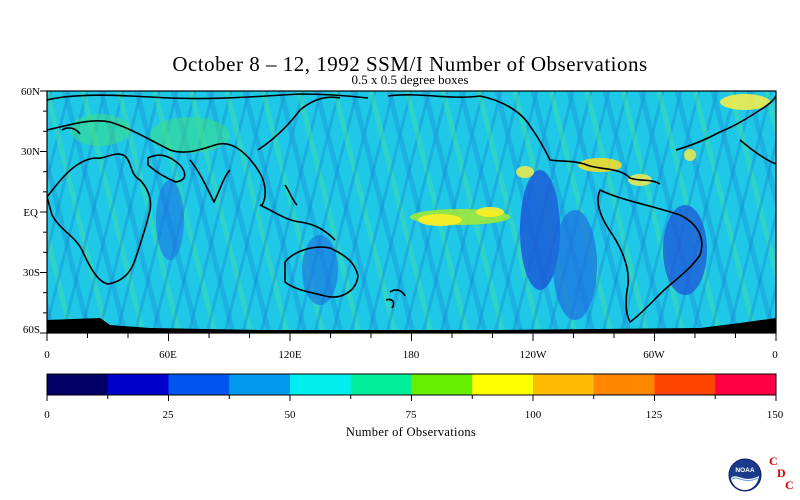 The image size is (800, 500). Describe the element at coordinates (299, 123) in the screenshot. I see `east-asia-coast` at that location.